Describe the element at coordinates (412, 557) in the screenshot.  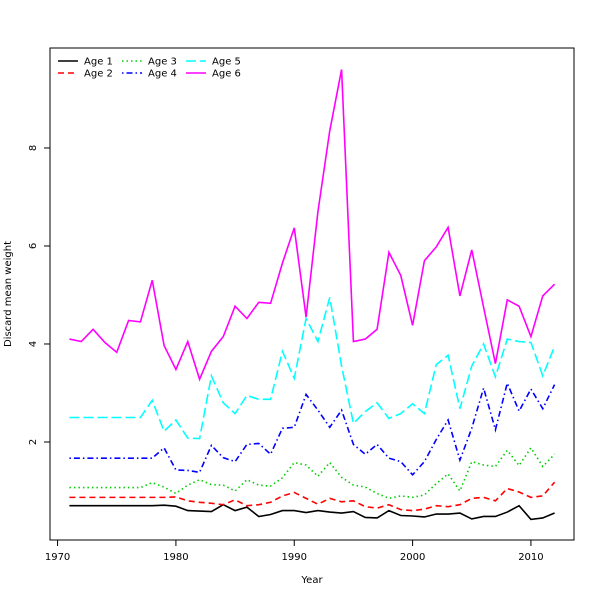
I see `x-tick-label: 2000` at that location.